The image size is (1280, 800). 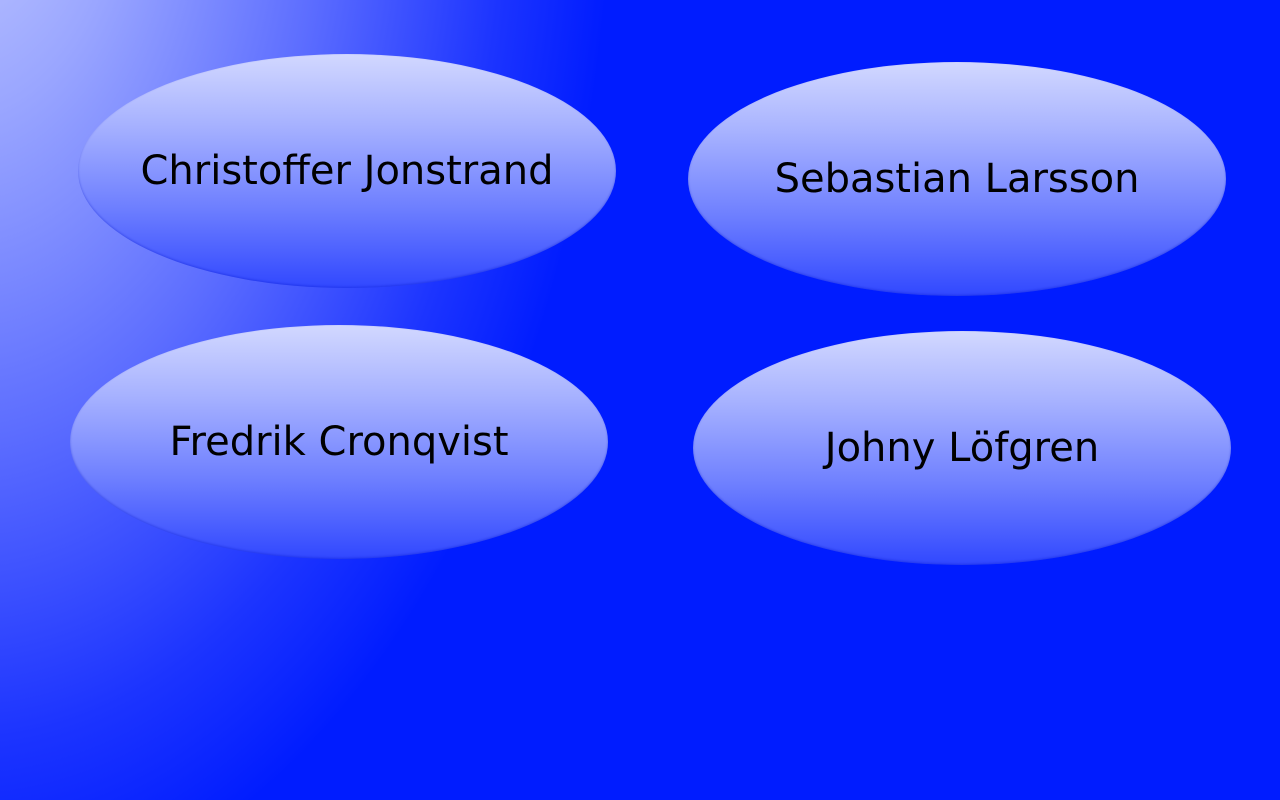 I want to click on bubble-label: Johny Löfgren, so click(x=962, y=448).